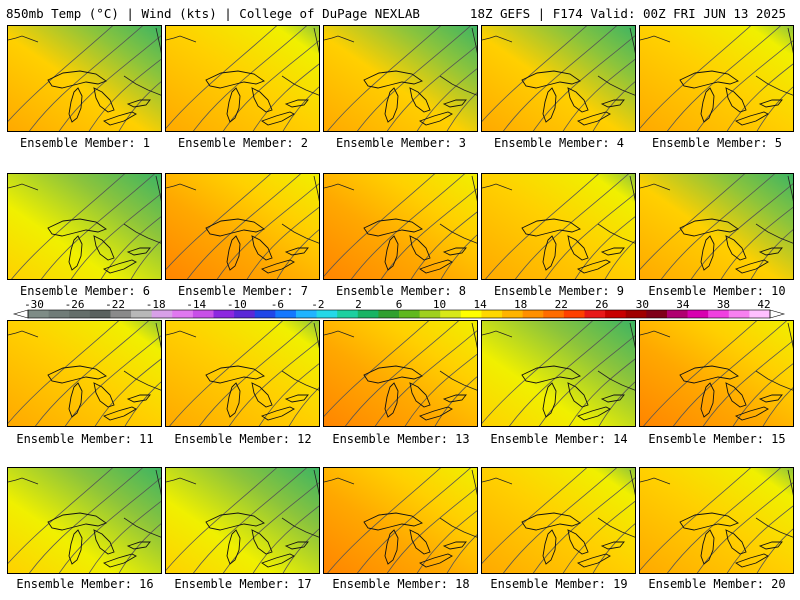  Describe the element at coordinates (20, 314) in the screenshot. I see `colorbar-arrow-left` at that location.